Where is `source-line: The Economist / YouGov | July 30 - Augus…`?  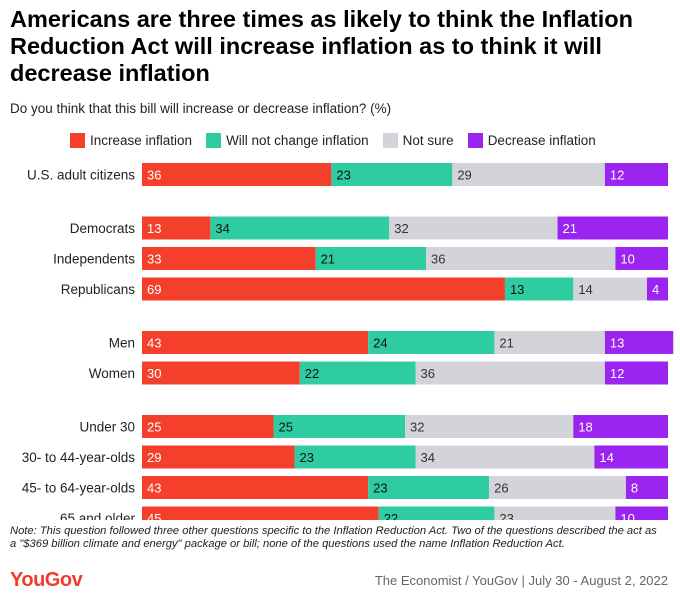 source-line: The Economist / YouGov | July 30 - Augus… is located at coordinates (521, 580).